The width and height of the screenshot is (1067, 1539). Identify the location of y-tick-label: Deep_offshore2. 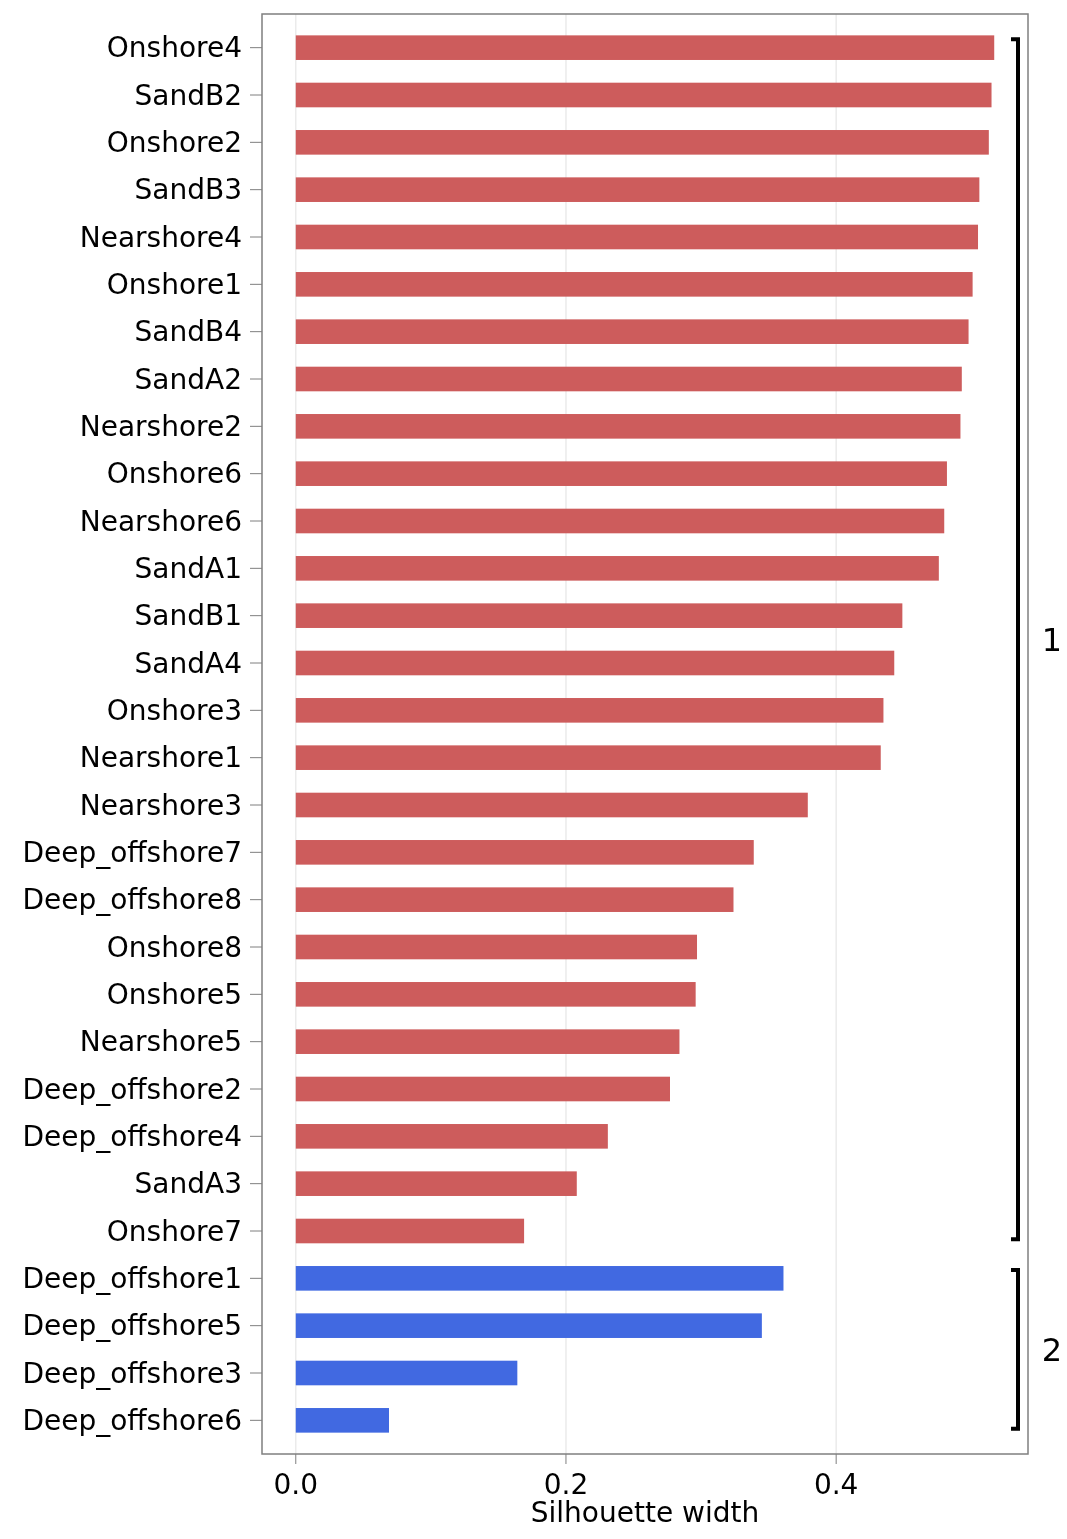
(132, 1089).